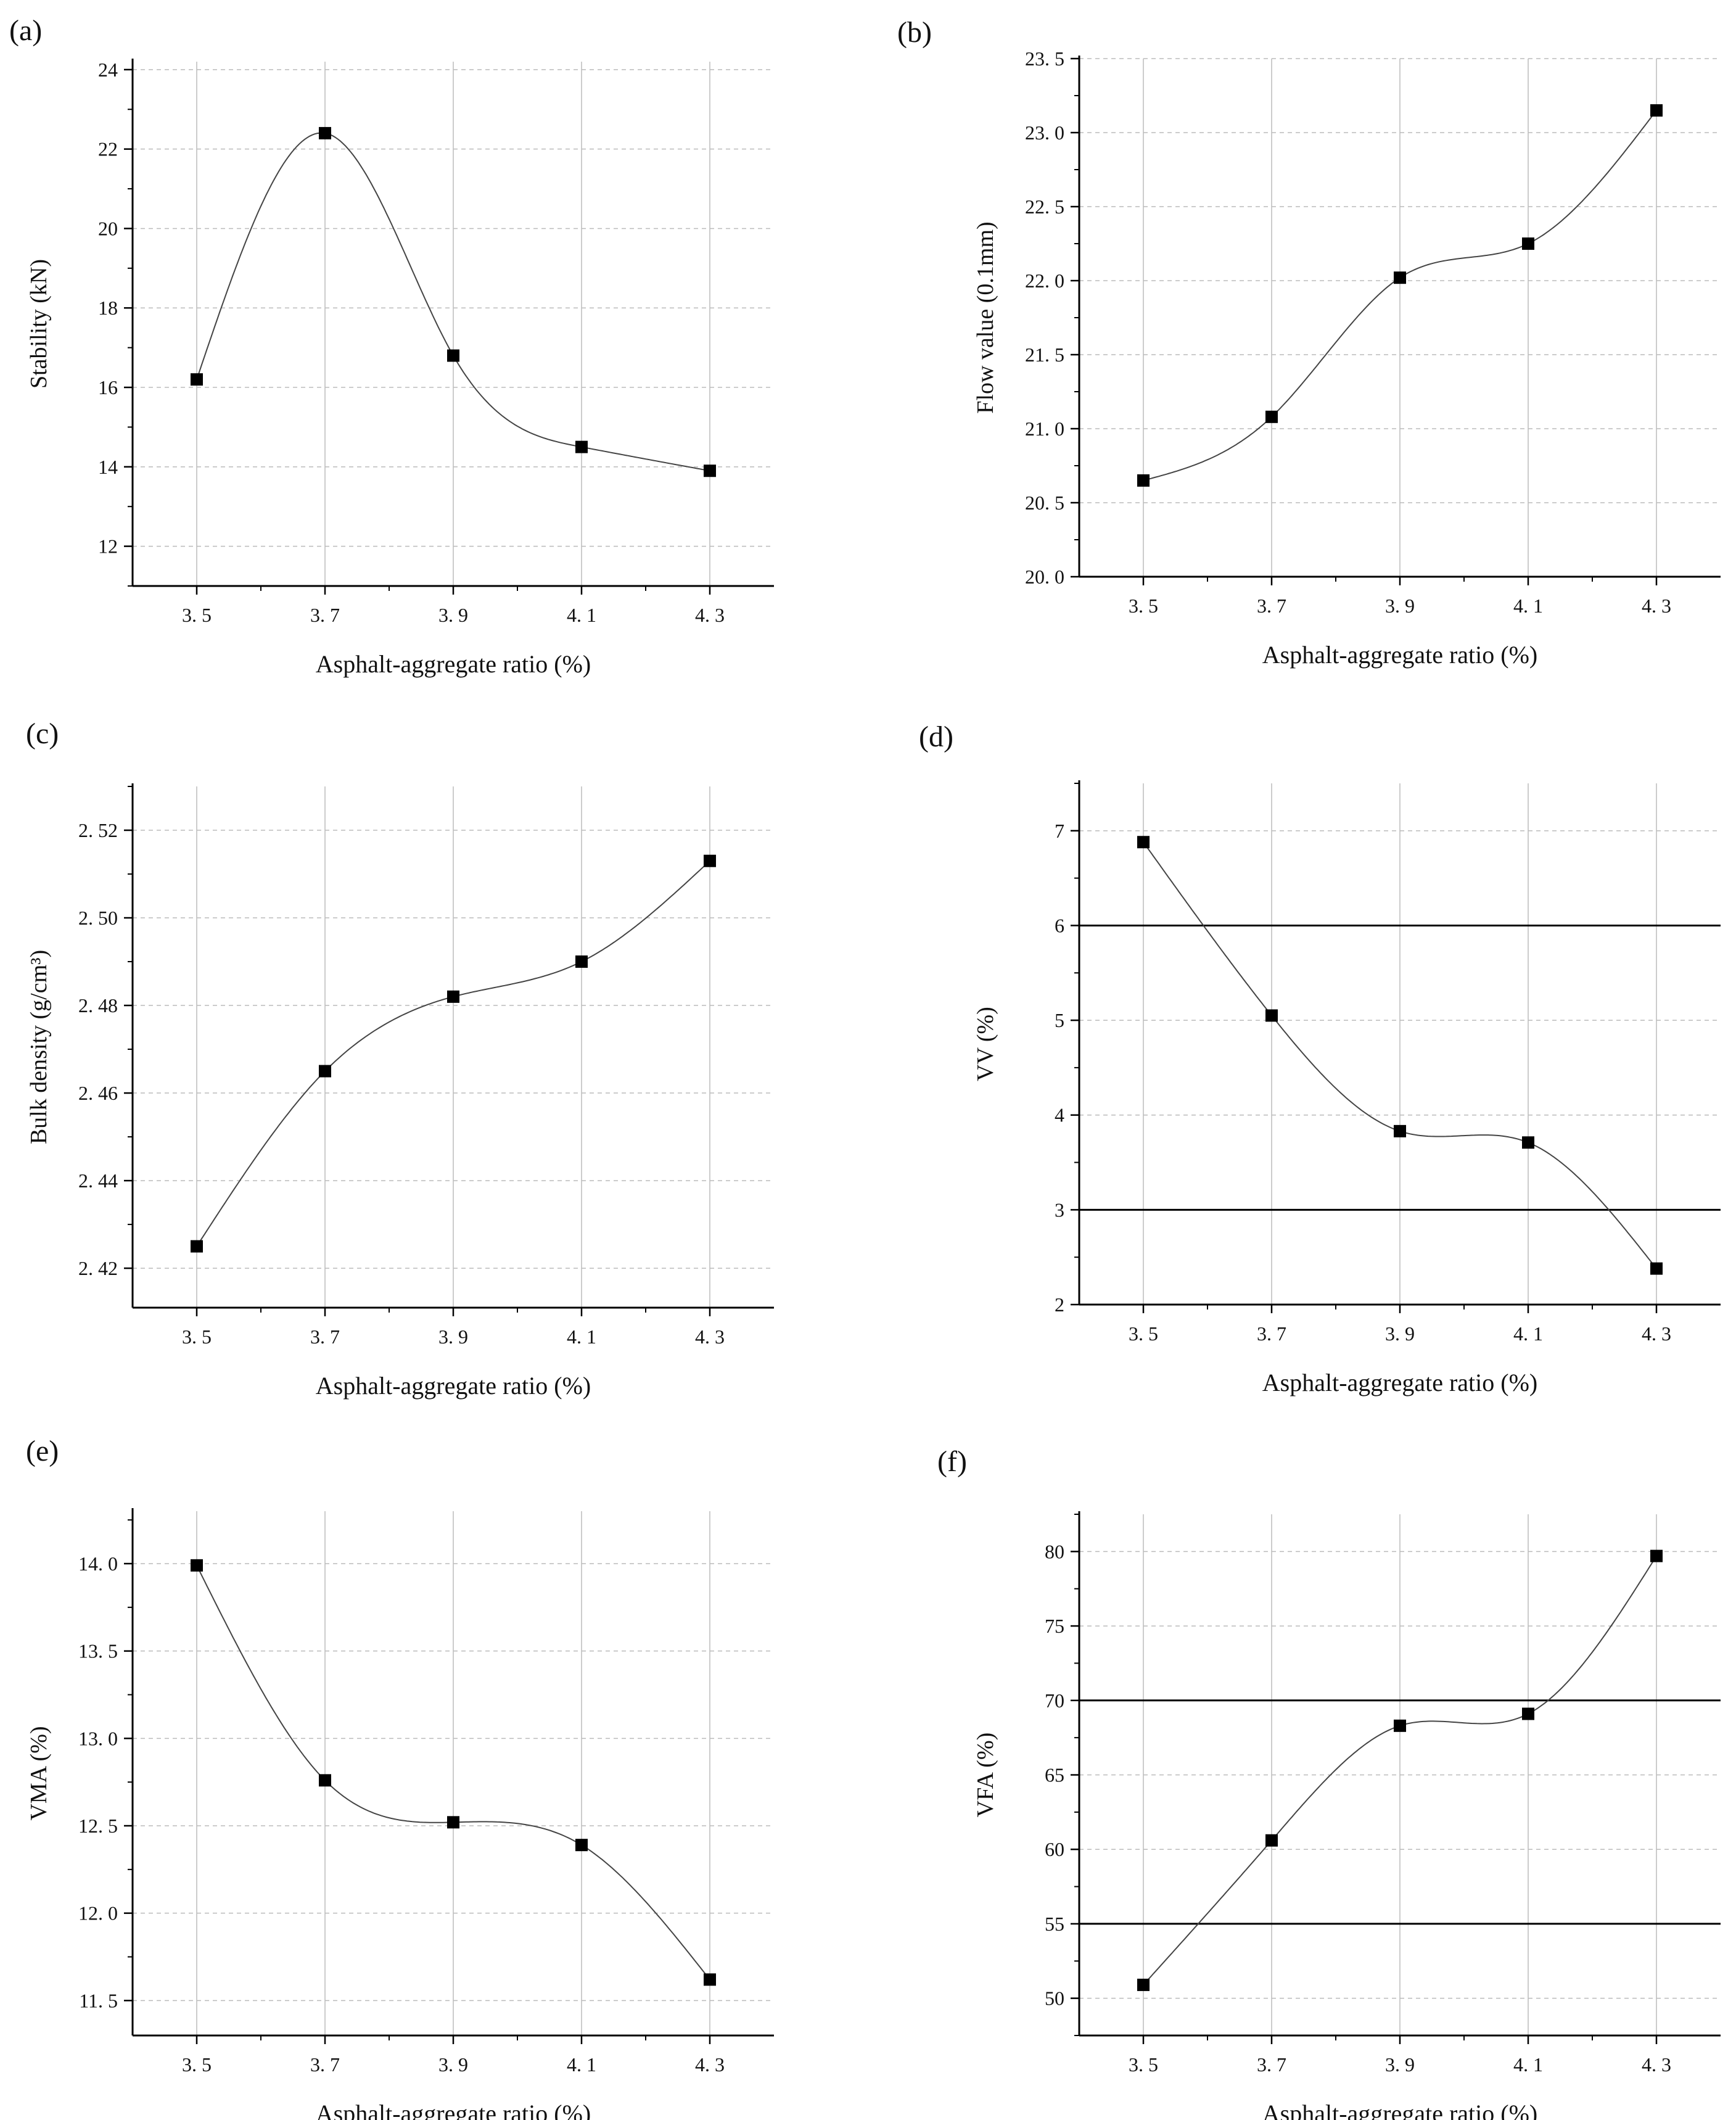  I want to click on y-axis-title: Bulk density (g/cm³), so click(39, 1047).